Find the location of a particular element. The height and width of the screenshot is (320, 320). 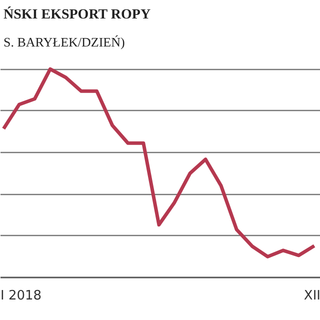

chart-title: ŃSKI EKSPORT ROPY is located at coordinates (77, 14).